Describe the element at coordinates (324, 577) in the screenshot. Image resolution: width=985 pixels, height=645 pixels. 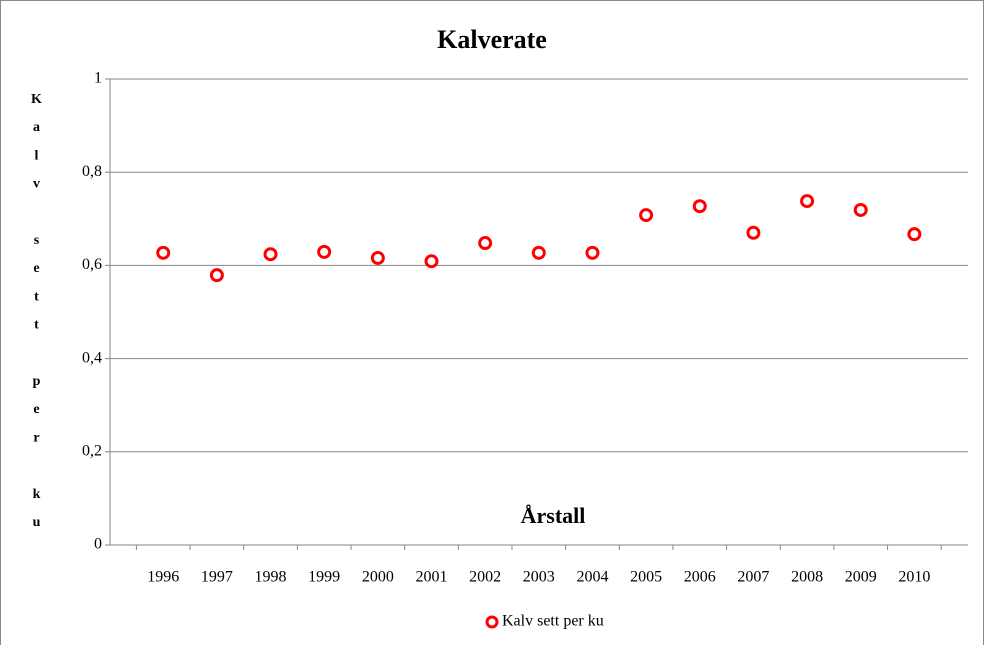
I see `x-tick-label: 1999` at that location.